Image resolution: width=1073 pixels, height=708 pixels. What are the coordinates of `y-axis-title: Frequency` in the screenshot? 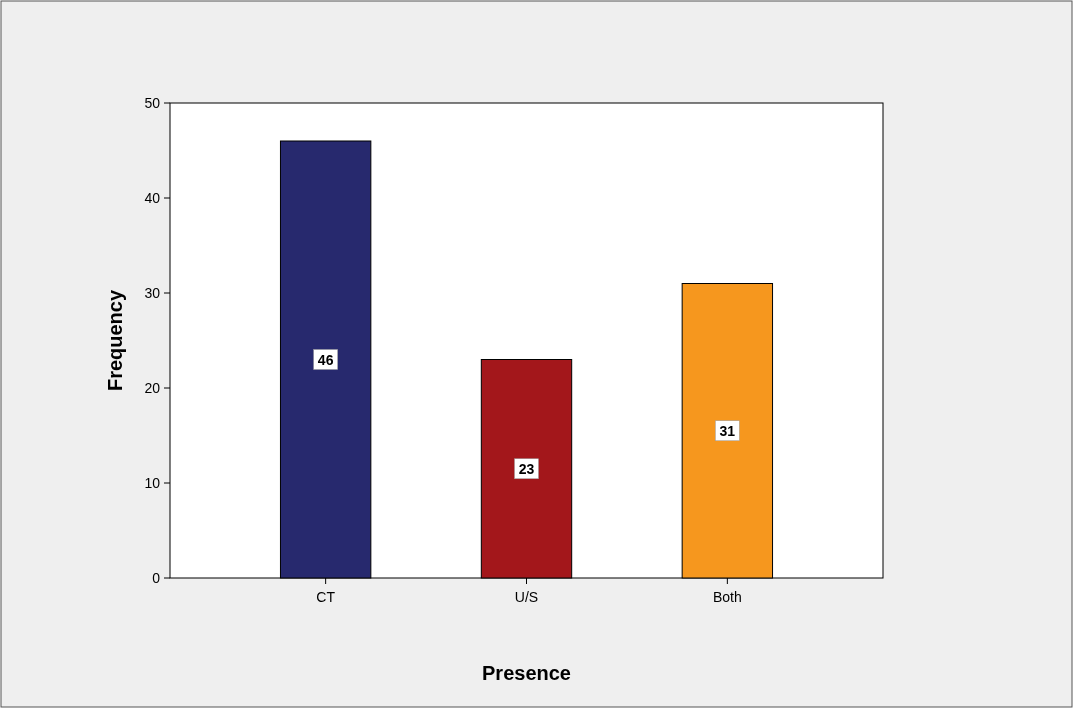 It's located at (115, 340).